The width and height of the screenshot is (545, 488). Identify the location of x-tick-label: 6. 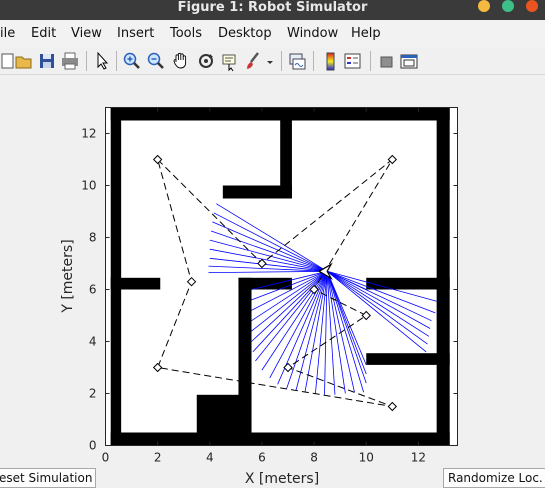
(262, 458).